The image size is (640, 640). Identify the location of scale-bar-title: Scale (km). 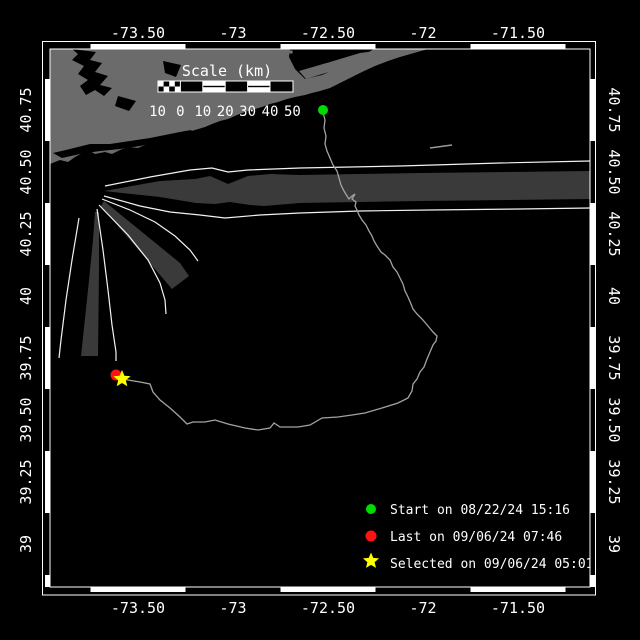
(227, 71).